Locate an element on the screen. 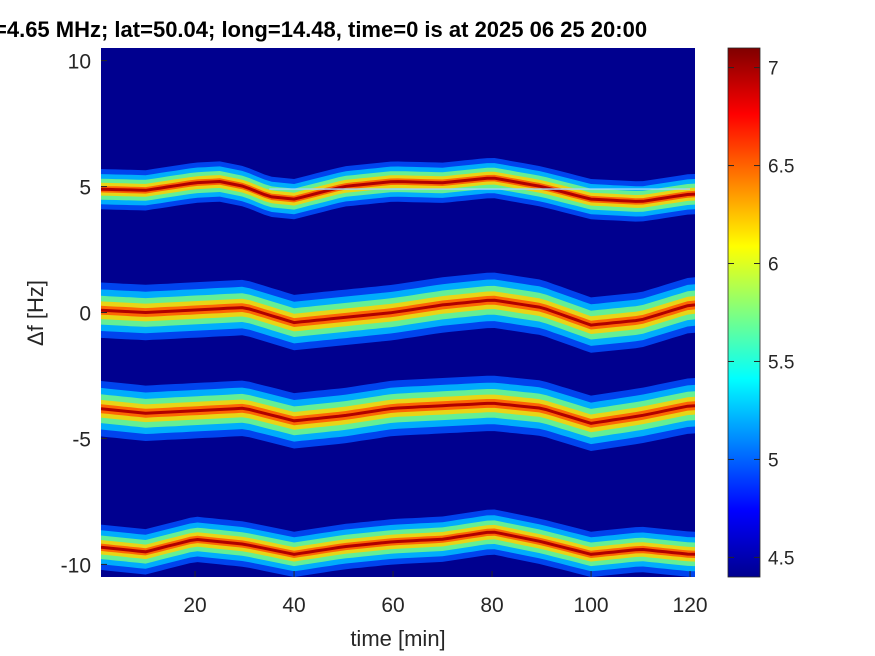  y-tick-label: -10 is located at coordinates (76, 565).